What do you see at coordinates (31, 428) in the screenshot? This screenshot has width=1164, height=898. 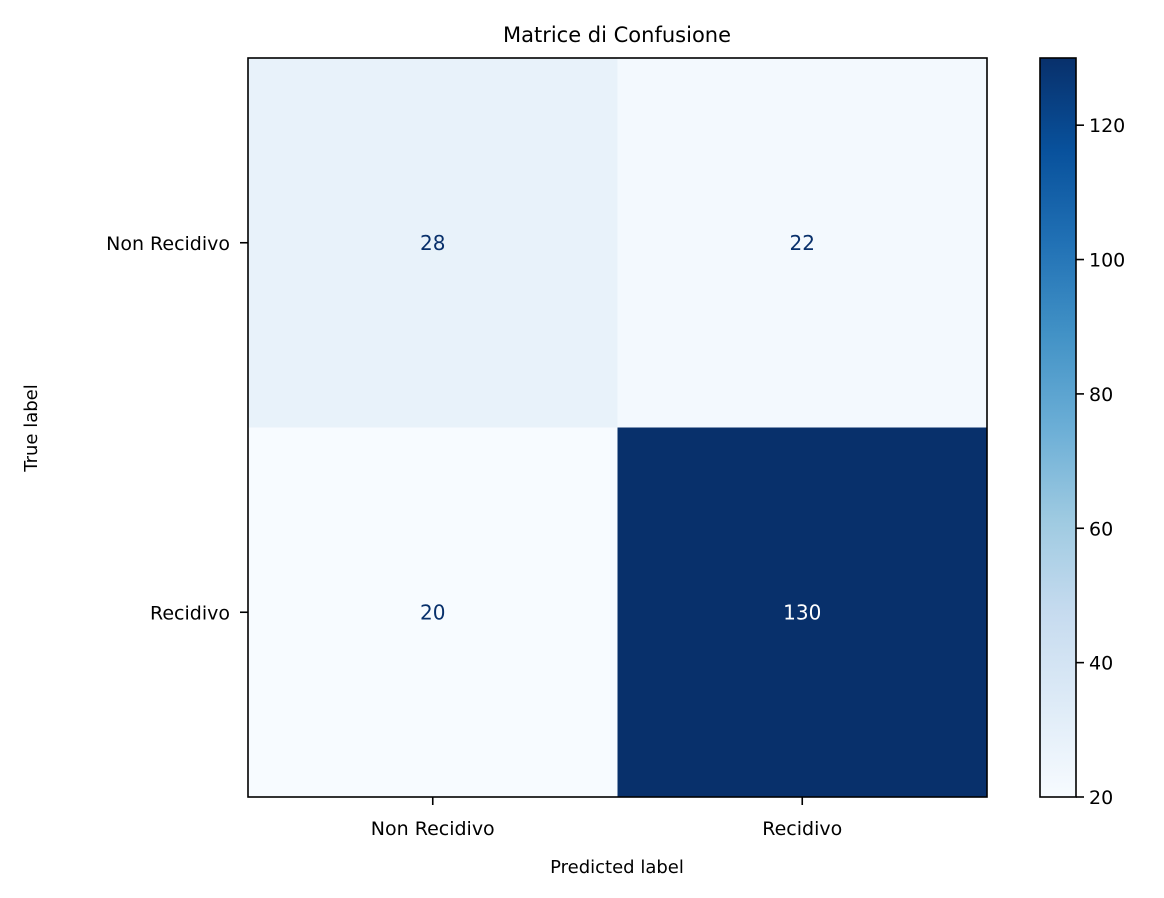 I see `y-axis-label: True label` at bounding box center [31, 428].